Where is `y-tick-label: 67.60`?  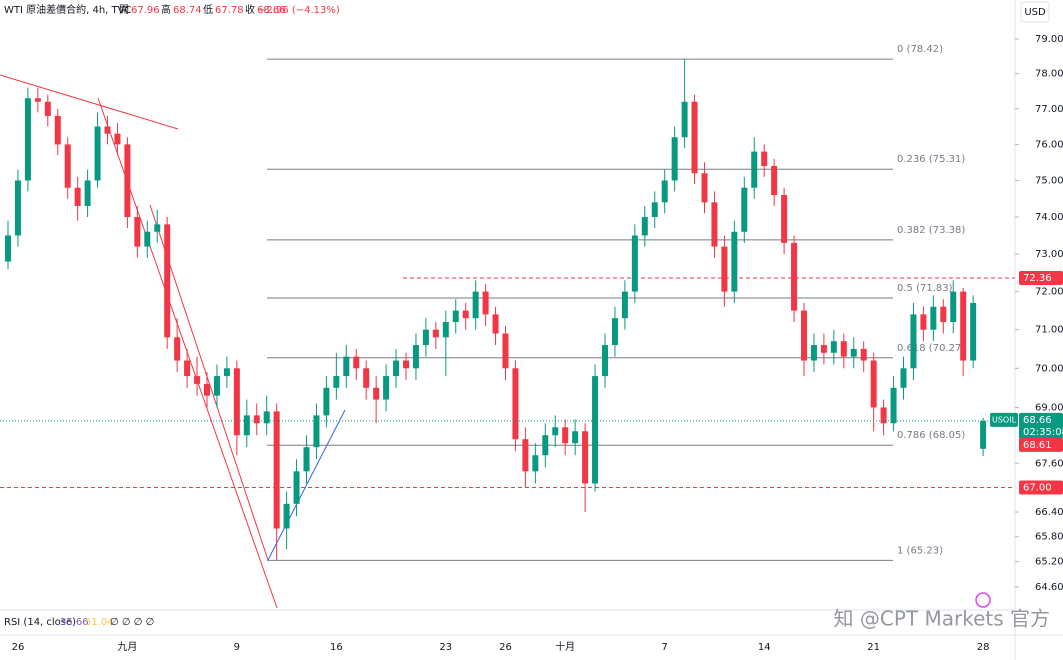 y-tick-label: 67.60 is located at coordinates (1049, 463).